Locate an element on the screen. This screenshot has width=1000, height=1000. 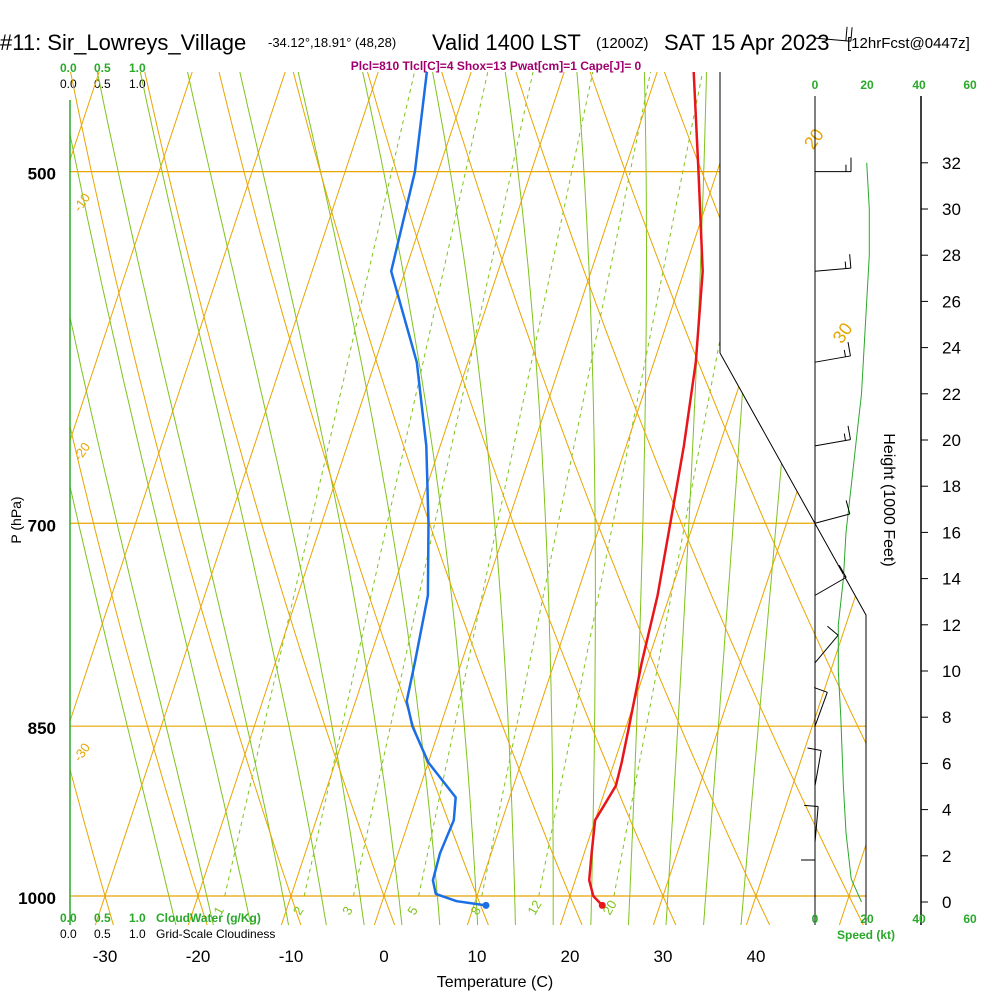
cloud-tick-bot-2: 1.0 is located at coordinates (137, 918).